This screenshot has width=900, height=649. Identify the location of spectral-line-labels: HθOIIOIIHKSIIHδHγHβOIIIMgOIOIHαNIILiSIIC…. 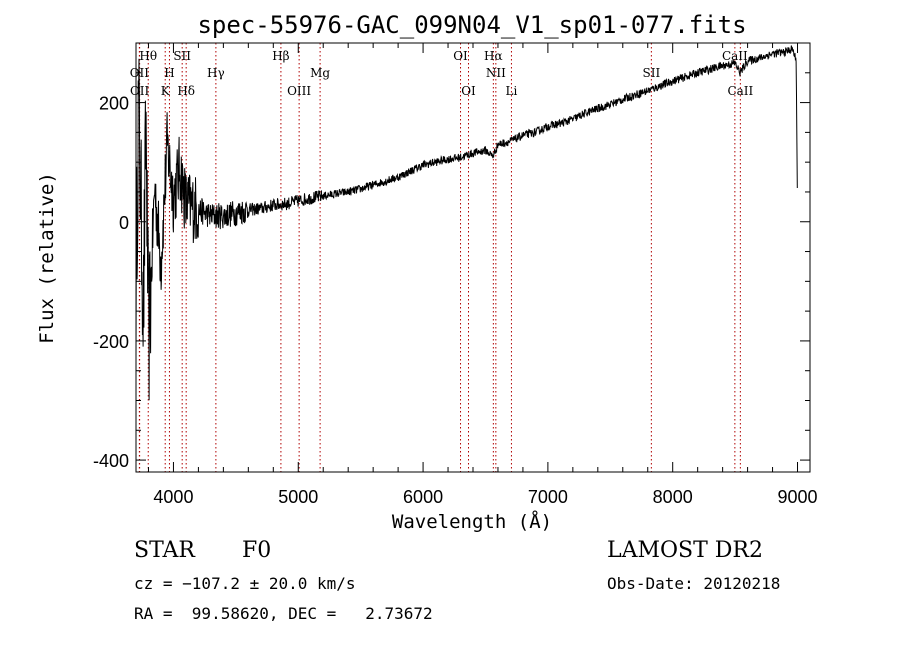
(442, 73).